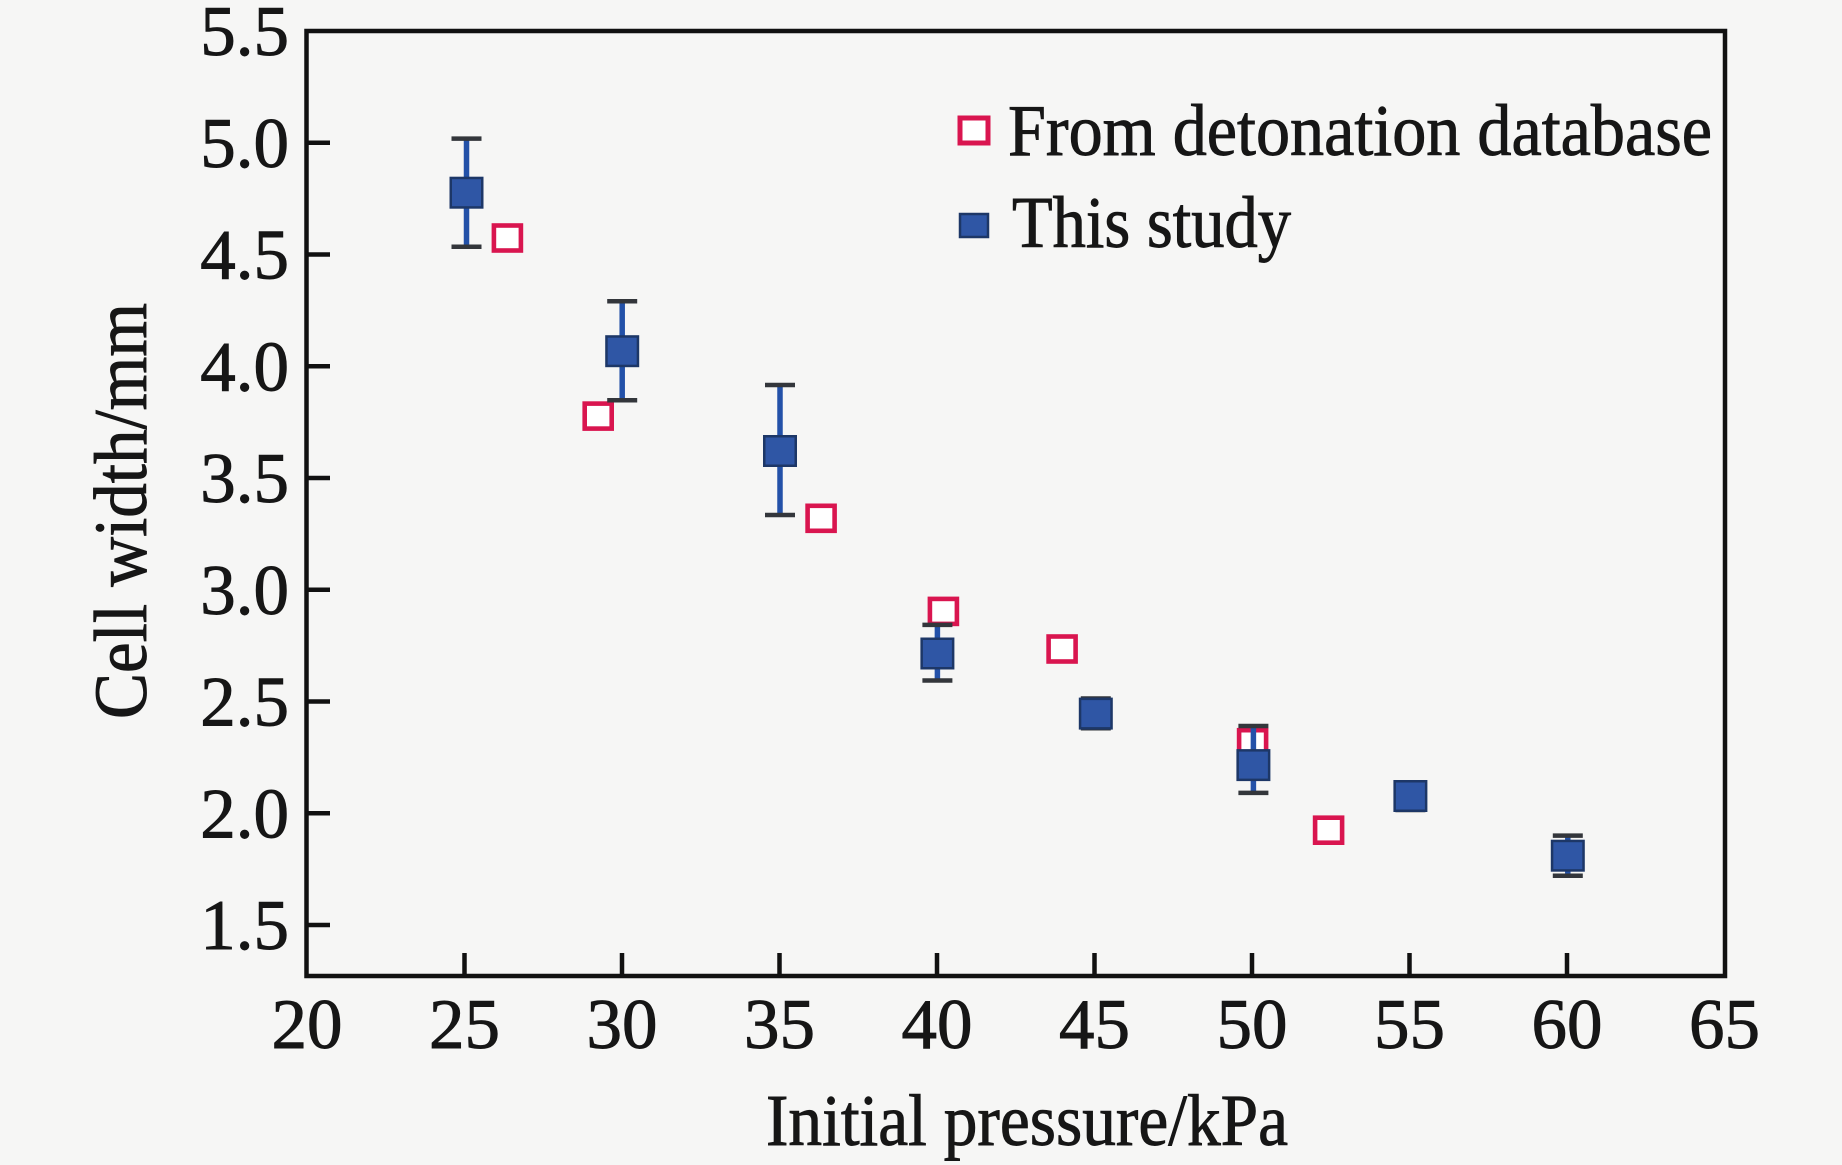  Describe the element at coordinates (244, 591) in the screenshot. I see `svg-text: 3.0` at that location.